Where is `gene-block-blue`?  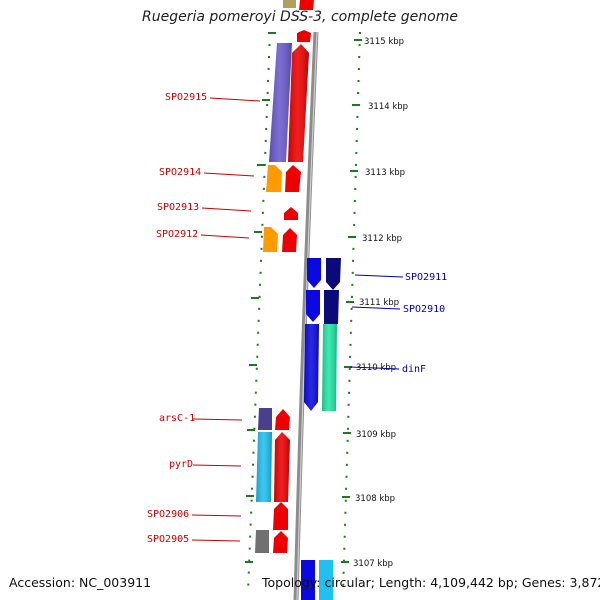 gene-block-blue is located at coordinates (308, 580).